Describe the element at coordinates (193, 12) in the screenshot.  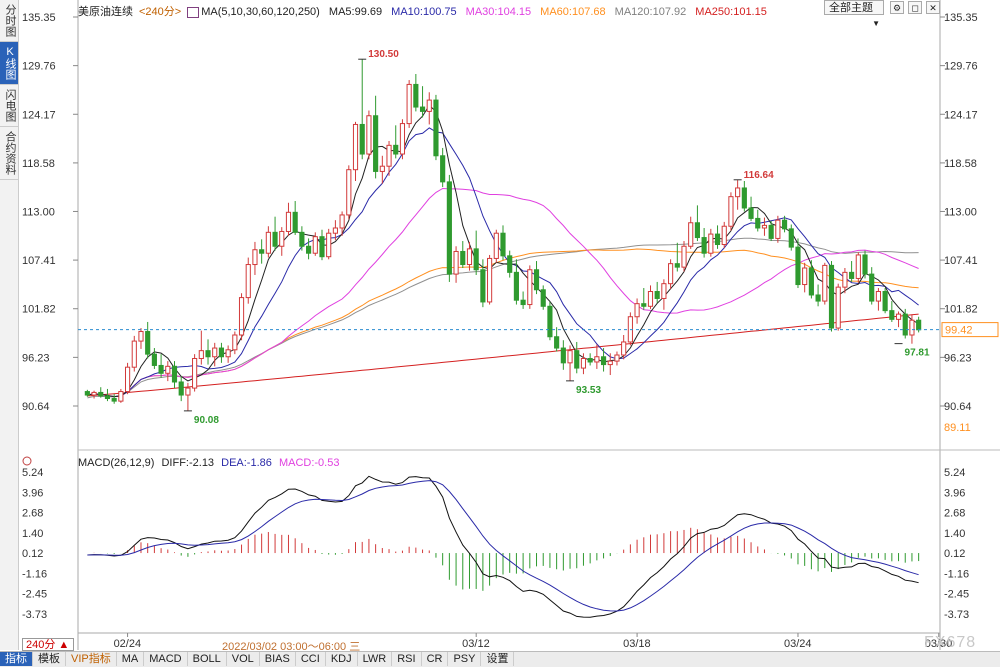
I see `legend-toggle-icon` at that location.